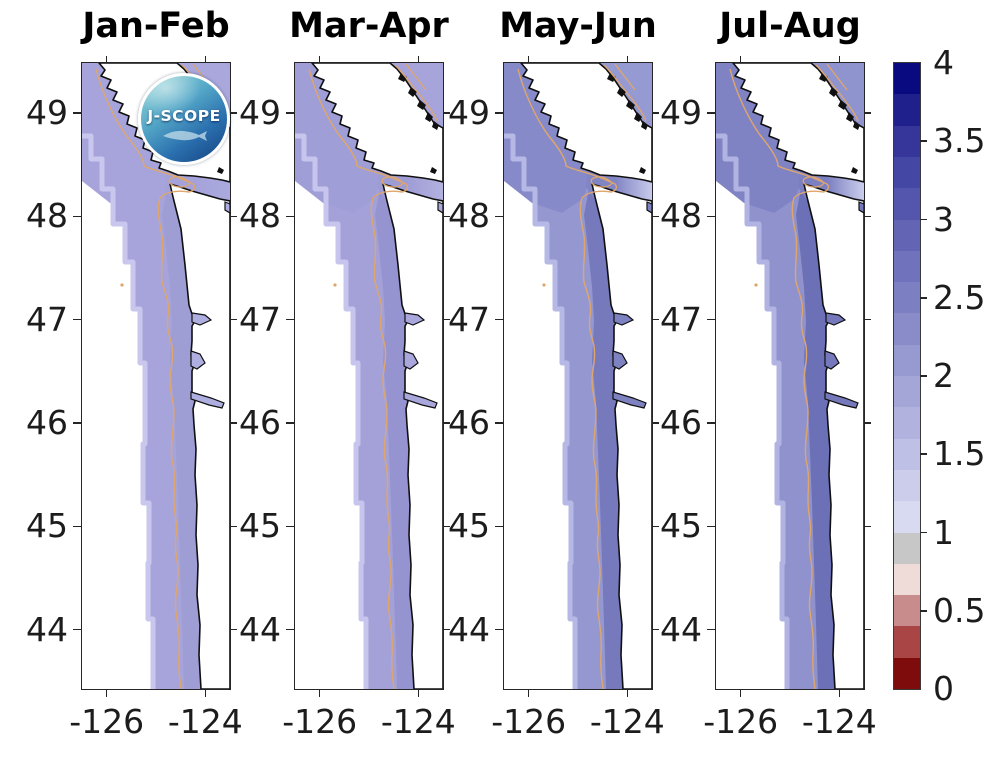 The height and width of the screenshot is (758, 1000). I want to click on y-axis-label: 48, so click(47, 216).